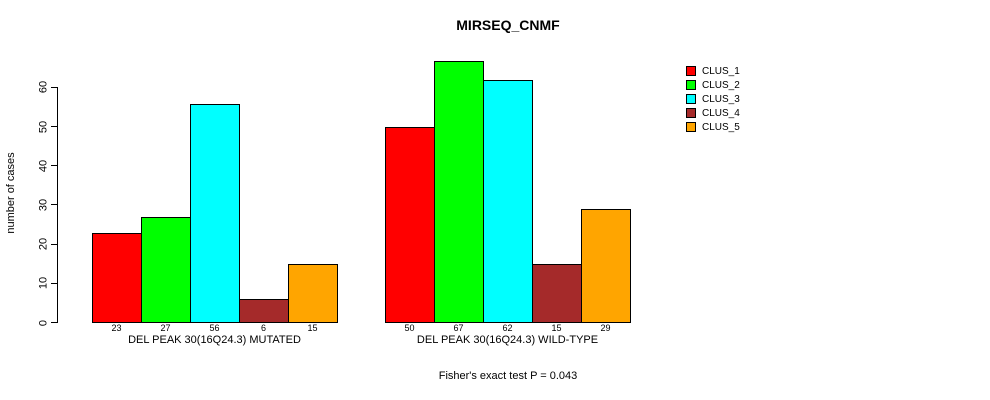  What do you see at coordinates (721, 85) in the screenshot?
I see `legend-label: CLUS_2` at bounding box center [721, 85].